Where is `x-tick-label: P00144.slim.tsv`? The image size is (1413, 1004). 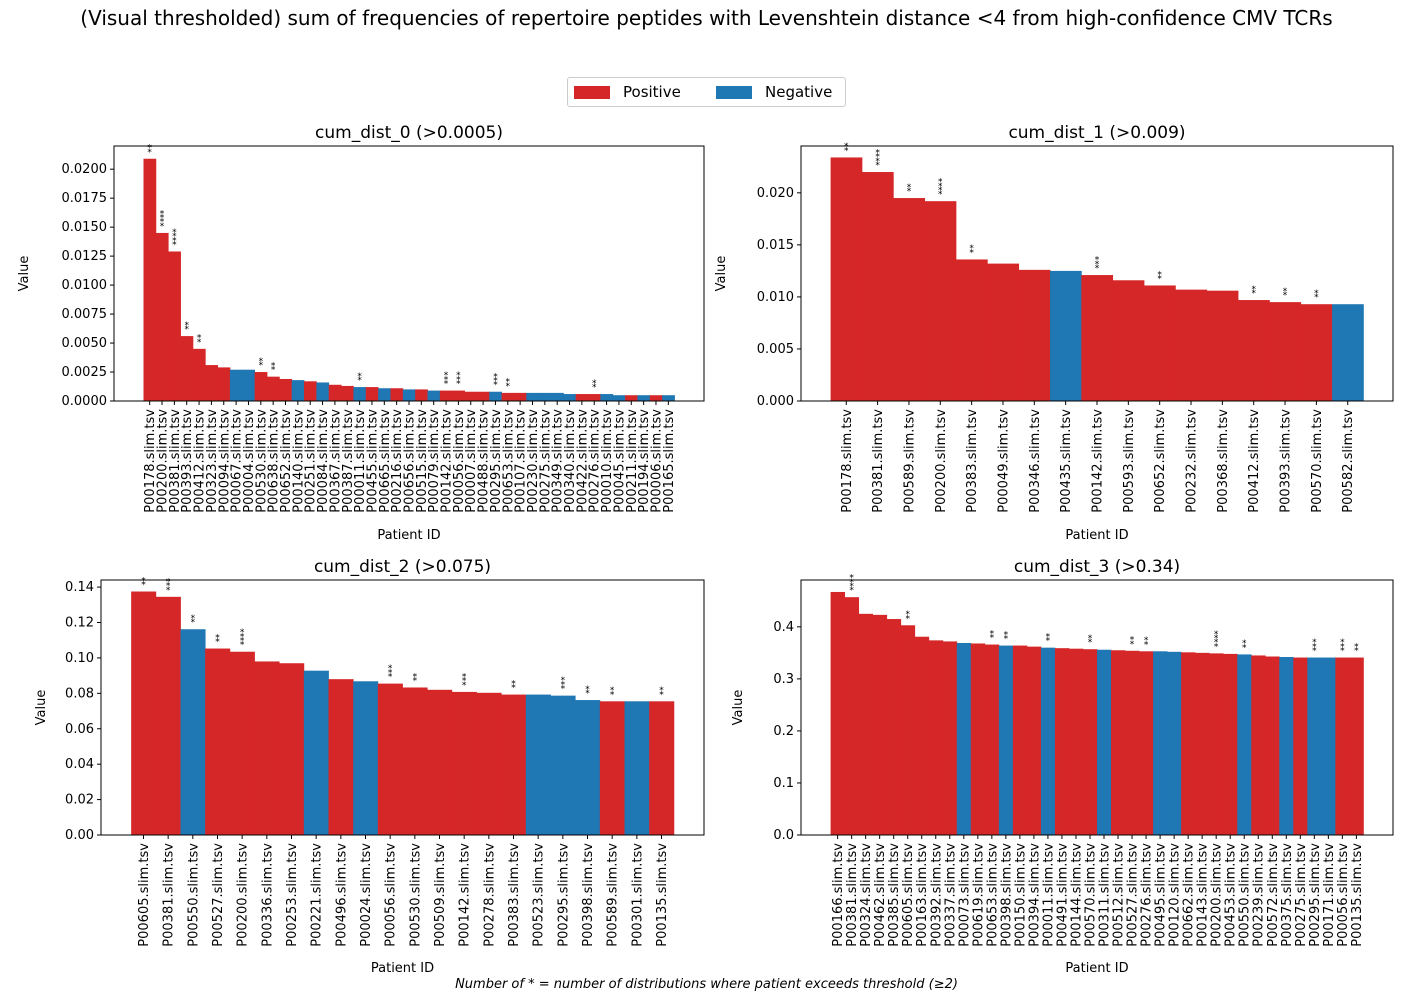
x-tick-label: P00144.slim.tsv is located at coordinates (1076, 895).